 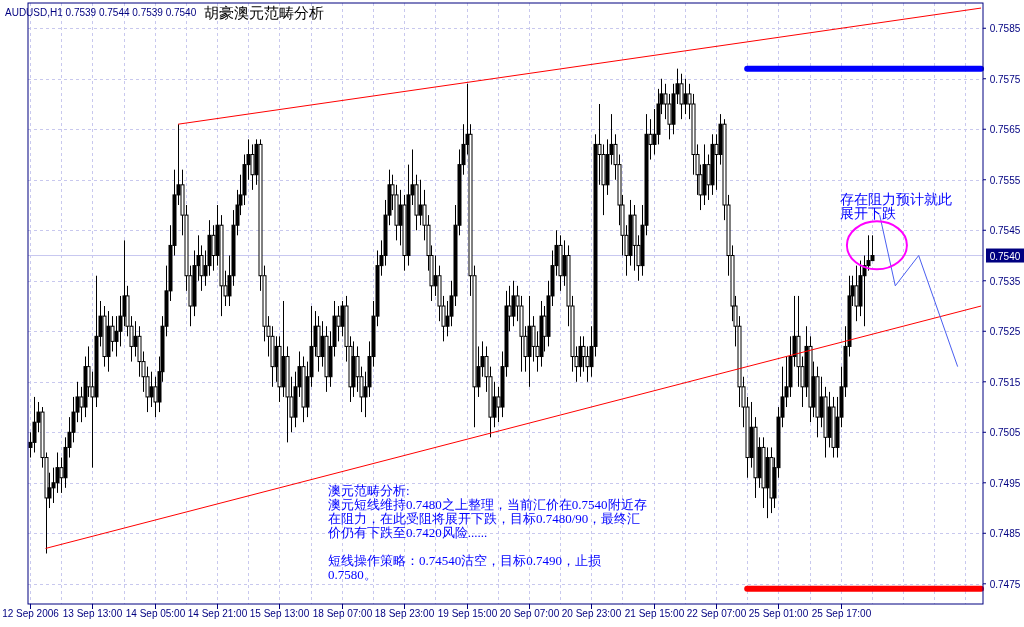 I want to click on y-tick-label: 0.7495, so click(x=1005, y=483).